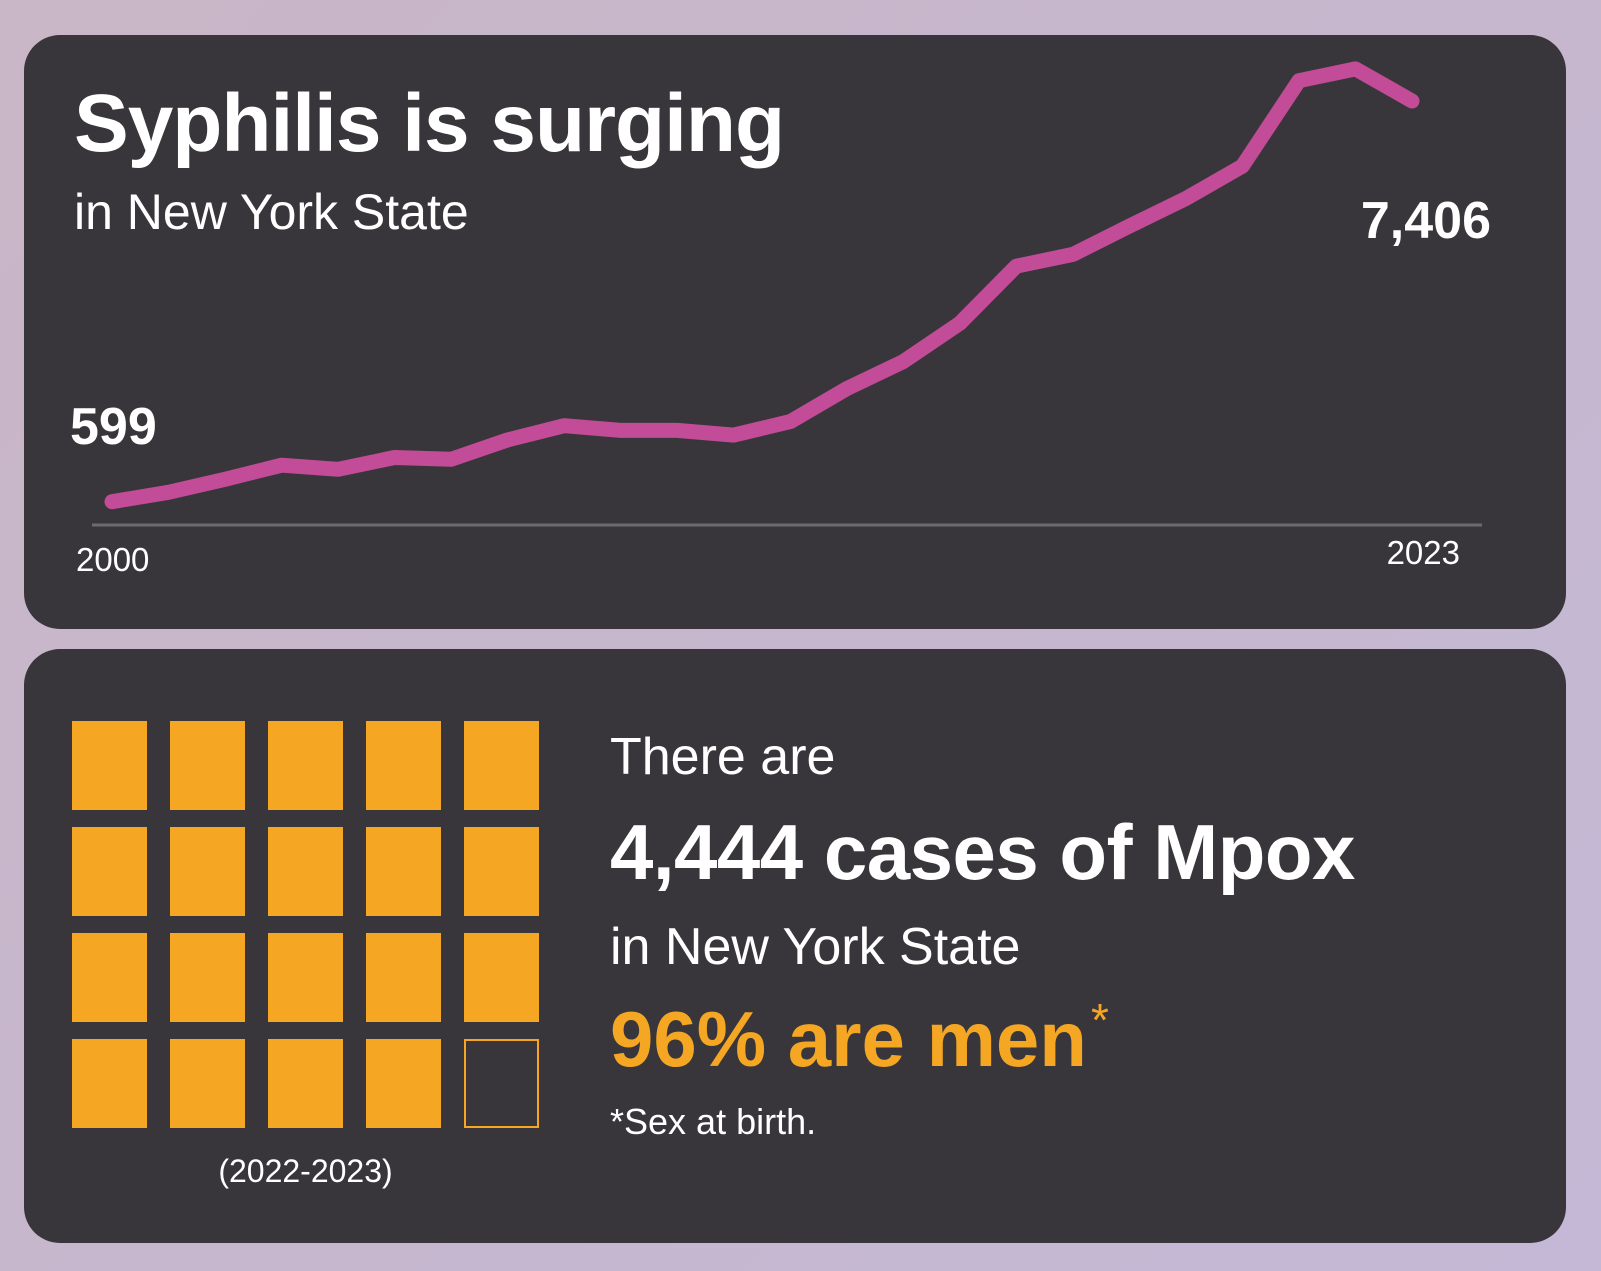 The width and height of the screenshot is (1601, 1271). I want to click on mpox-region: in New York State, so click(815, 947).